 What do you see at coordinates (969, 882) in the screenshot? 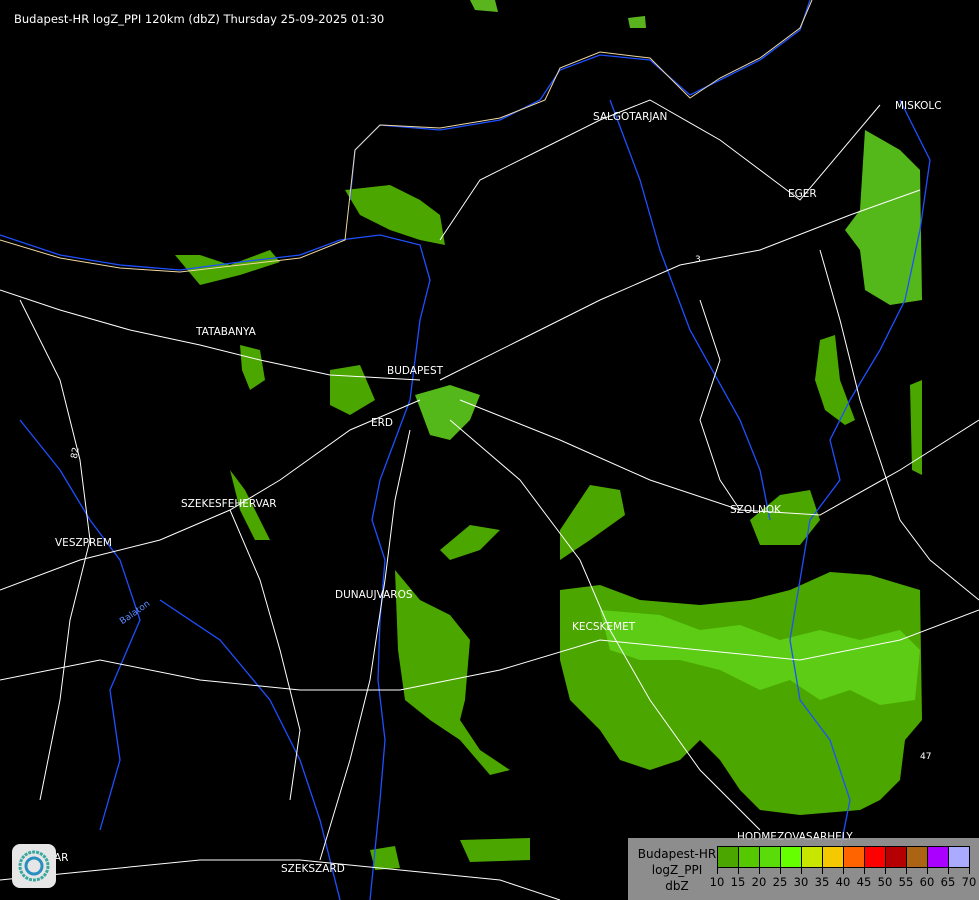
I see `legend-tick-label: 70` at bounding box center [969, 882].